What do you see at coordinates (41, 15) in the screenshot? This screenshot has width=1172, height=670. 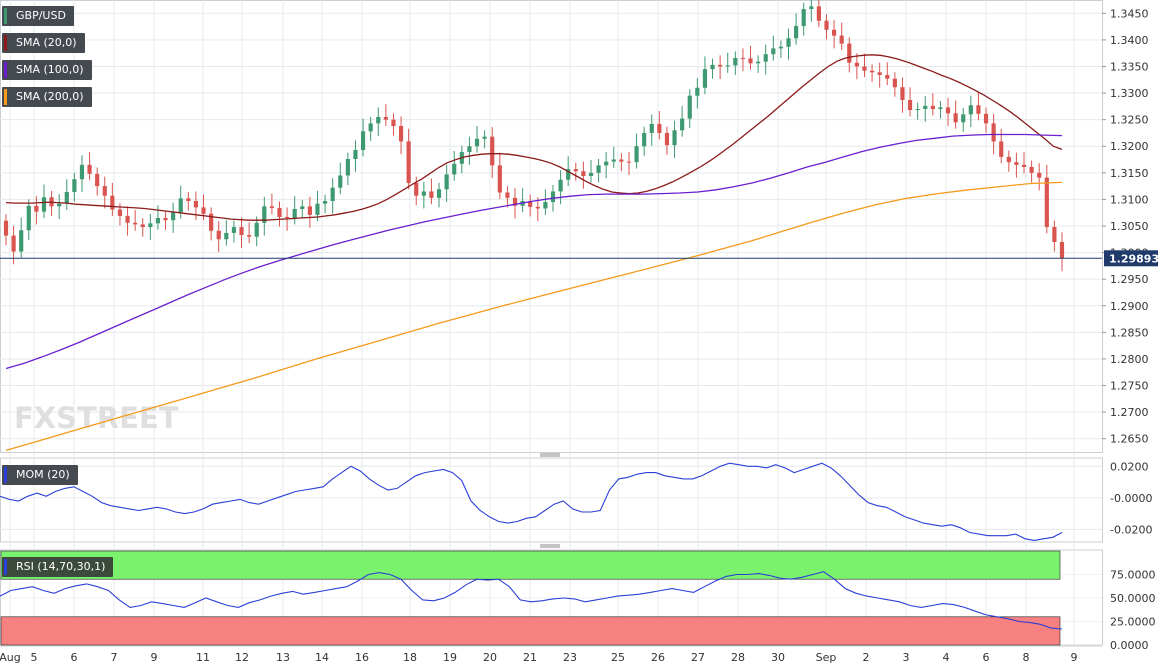 I see `legend-label: GBP/USD` at bounding box center [41, 15].